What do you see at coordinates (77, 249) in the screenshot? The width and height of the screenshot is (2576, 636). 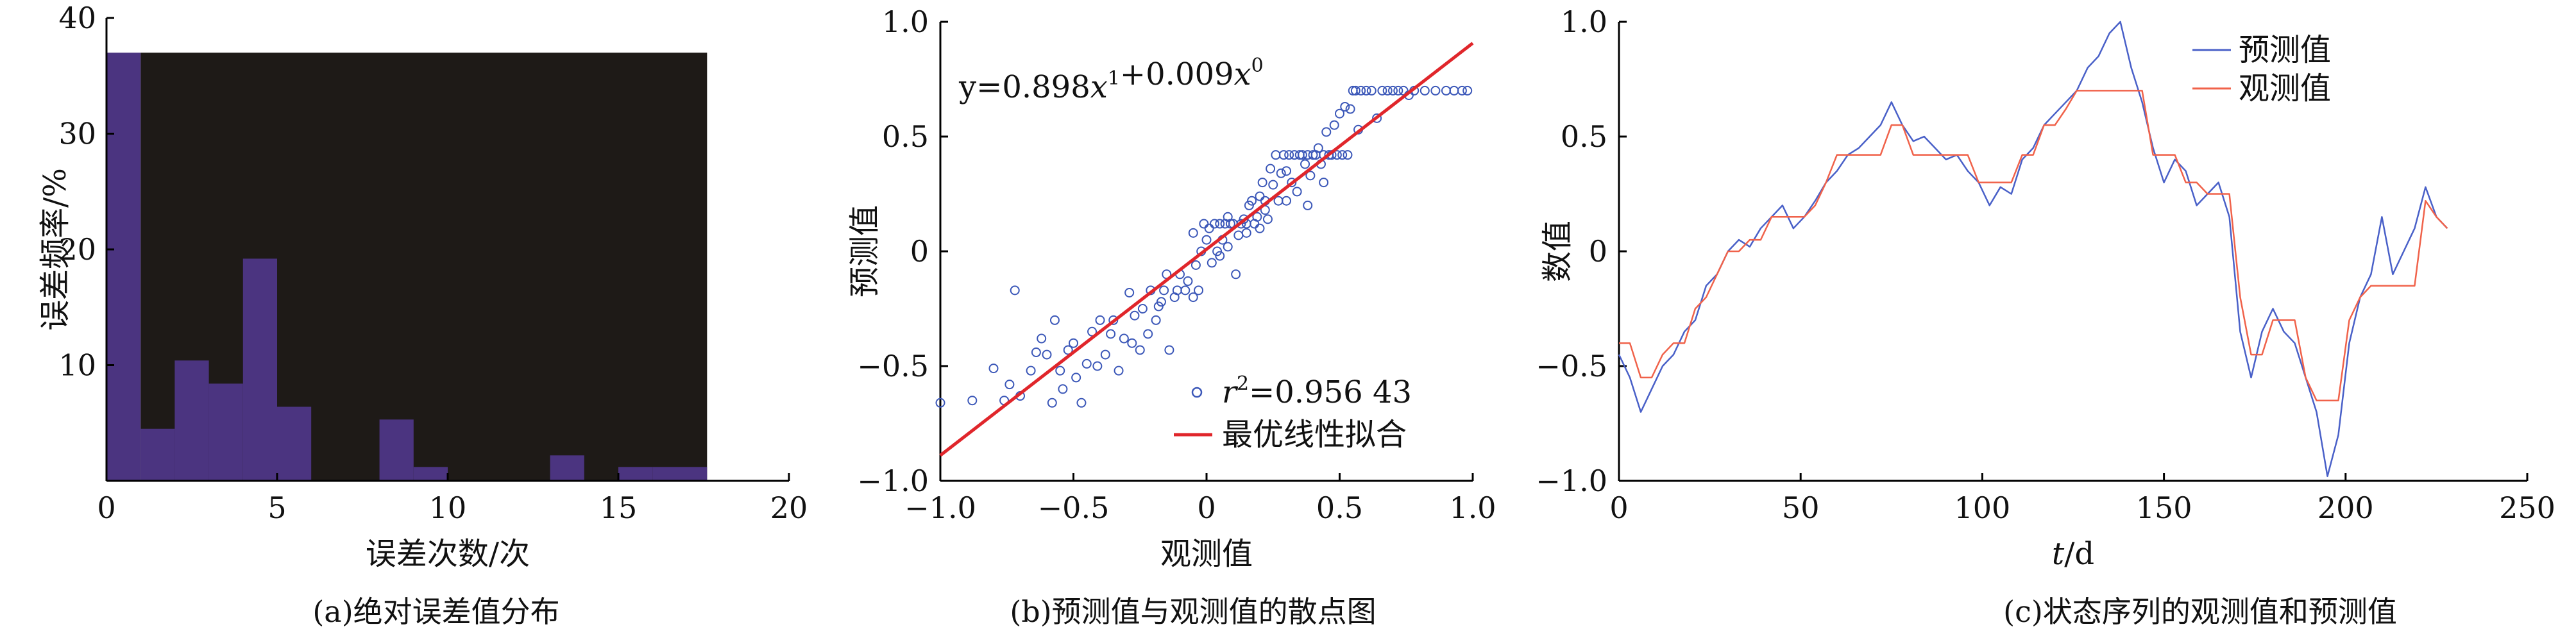 I see `y-tick-label: 20` at bounding box center [77, 249].